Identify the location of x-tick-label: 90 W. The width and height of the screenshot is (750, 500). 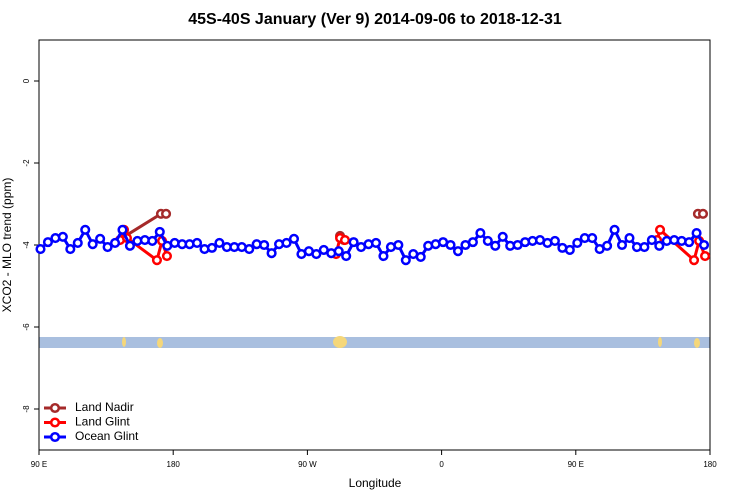
(307, 464).